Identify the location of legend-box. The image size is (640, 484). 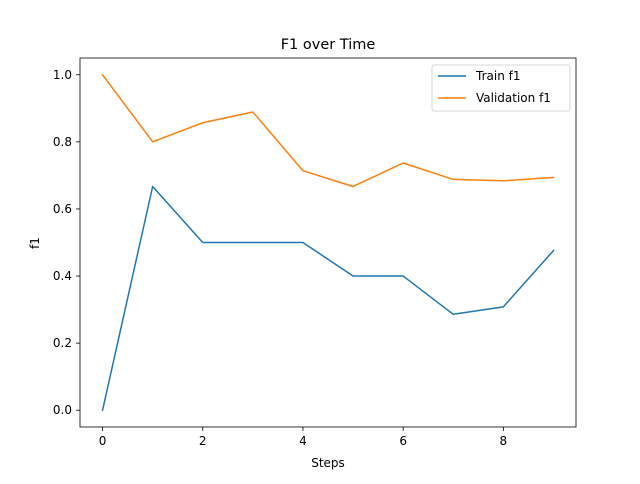
(501, 88).